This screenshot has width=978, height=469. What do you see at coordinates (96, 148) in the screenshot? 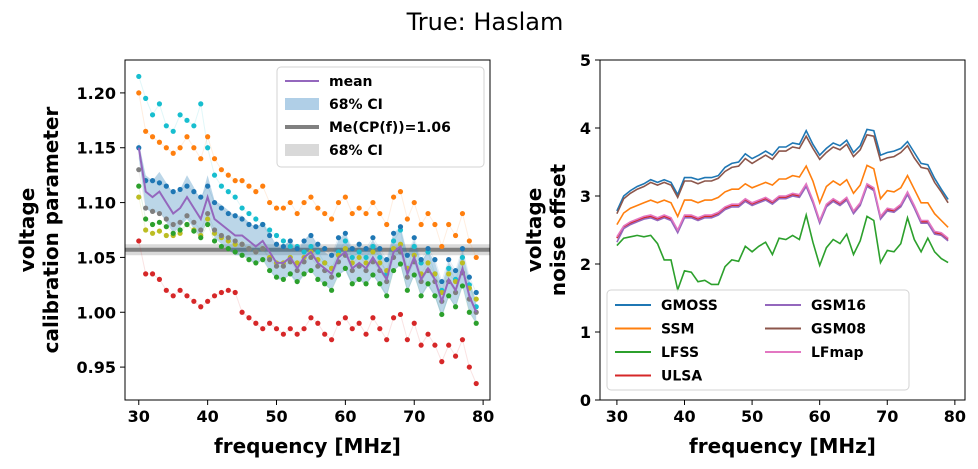
I see `y-tick-label: 1.15` at bounding box center [96, 148].